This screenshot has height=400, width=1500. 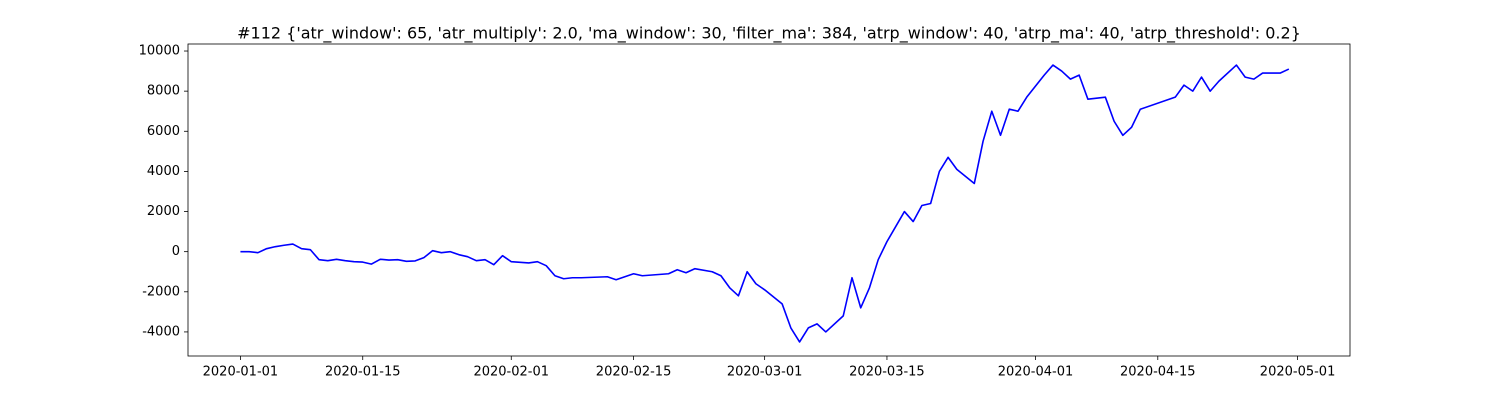 I want to click on y-tick-label: 4000, so click(x=163, y=171).